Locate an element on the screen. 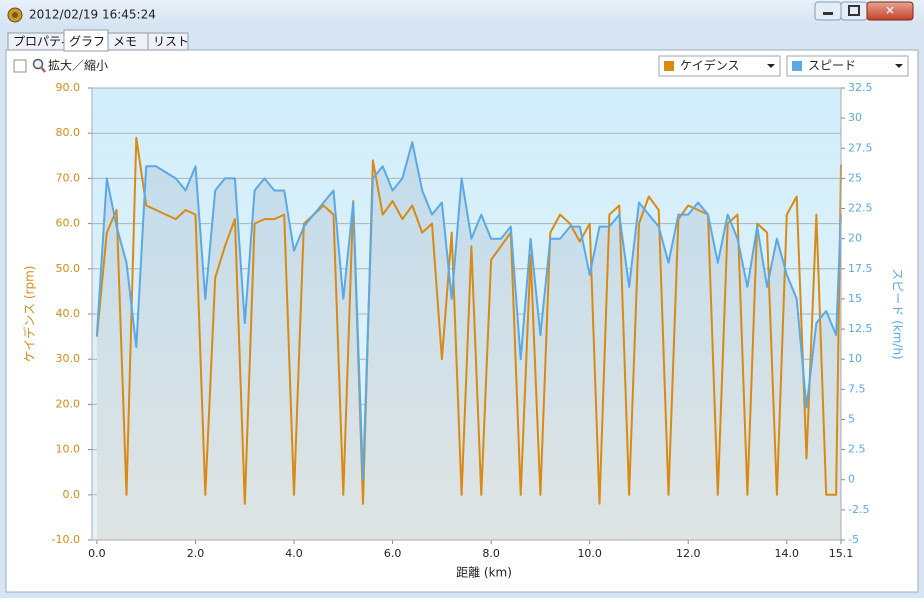  x-tick-label: 10.0 is located at coordinates (589, 553).